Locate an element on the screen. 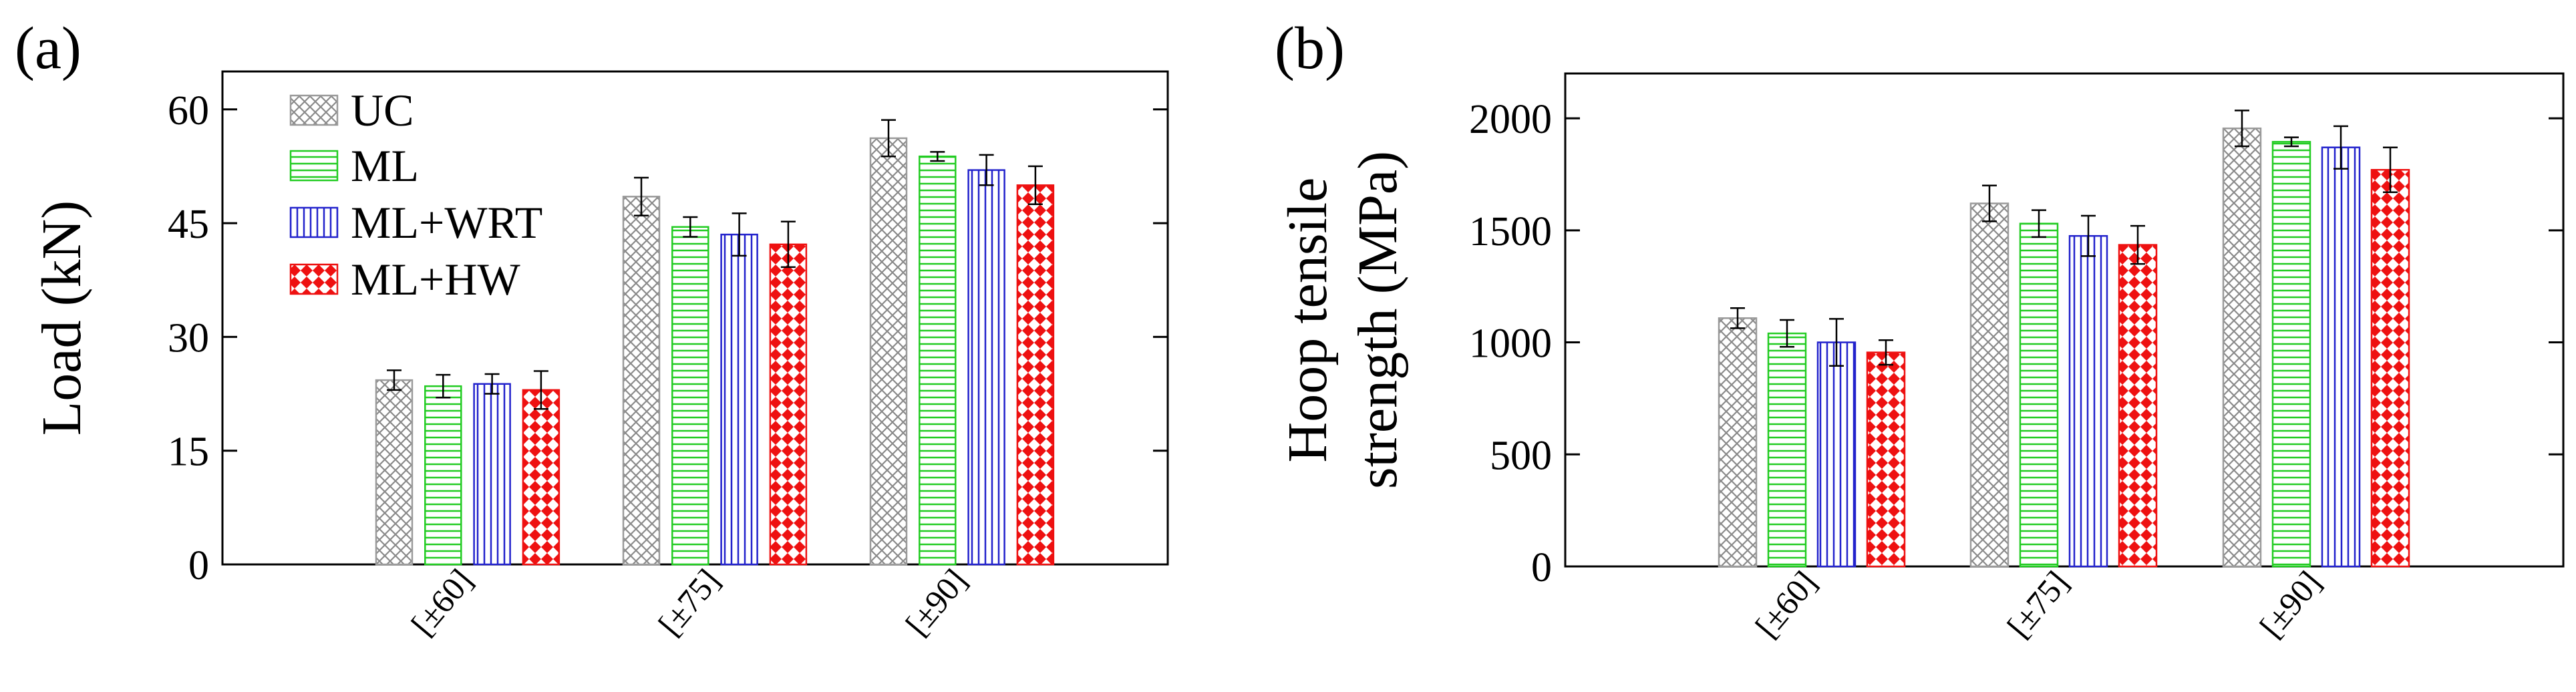  legend-label: ML+WRT is located at coordinates (446, 222).